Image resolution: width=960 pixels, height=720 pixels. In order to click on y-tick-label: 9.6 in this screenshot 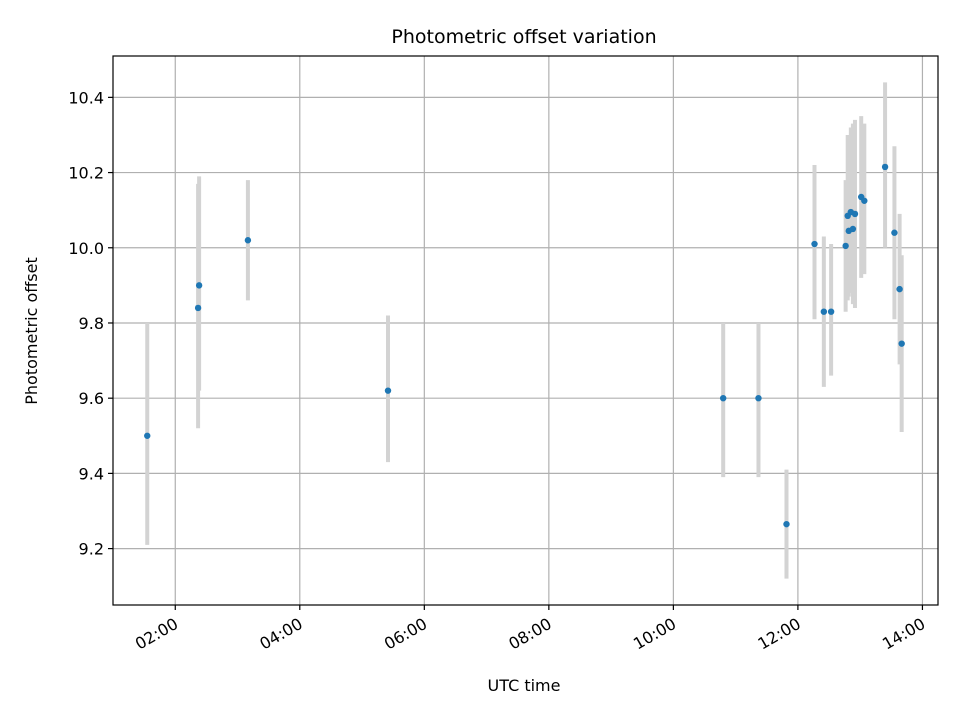, I will do `click(91, 398)`.